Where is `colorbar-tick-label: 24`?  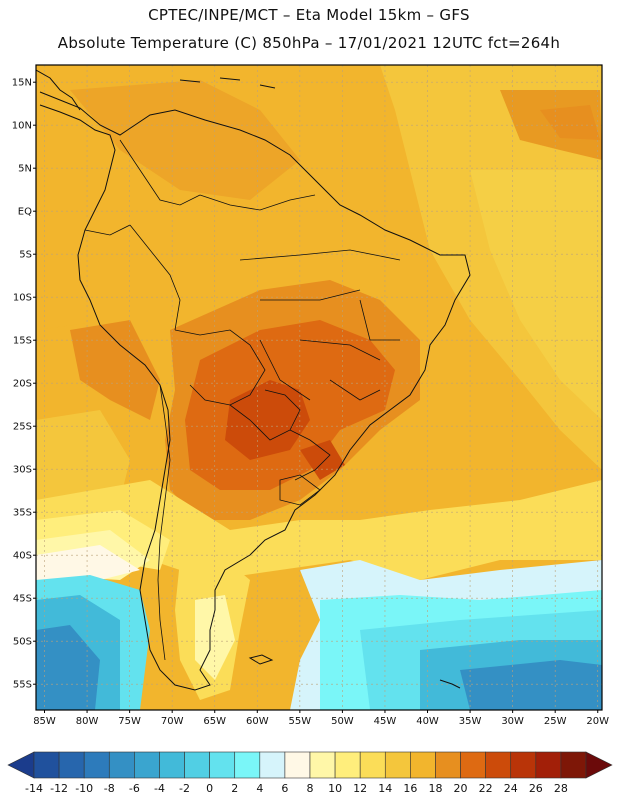 colorbar-tick-label: 24 is located at coordinates (511, 788).